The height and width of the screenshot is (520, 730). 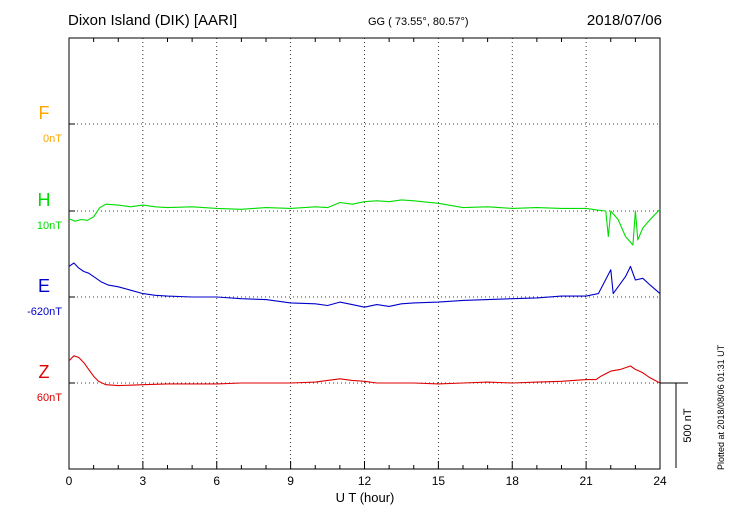 What do you see at coordinates (364, 222) in the screenshot?
I see `series-line-H` at bounding box center [364, 222].